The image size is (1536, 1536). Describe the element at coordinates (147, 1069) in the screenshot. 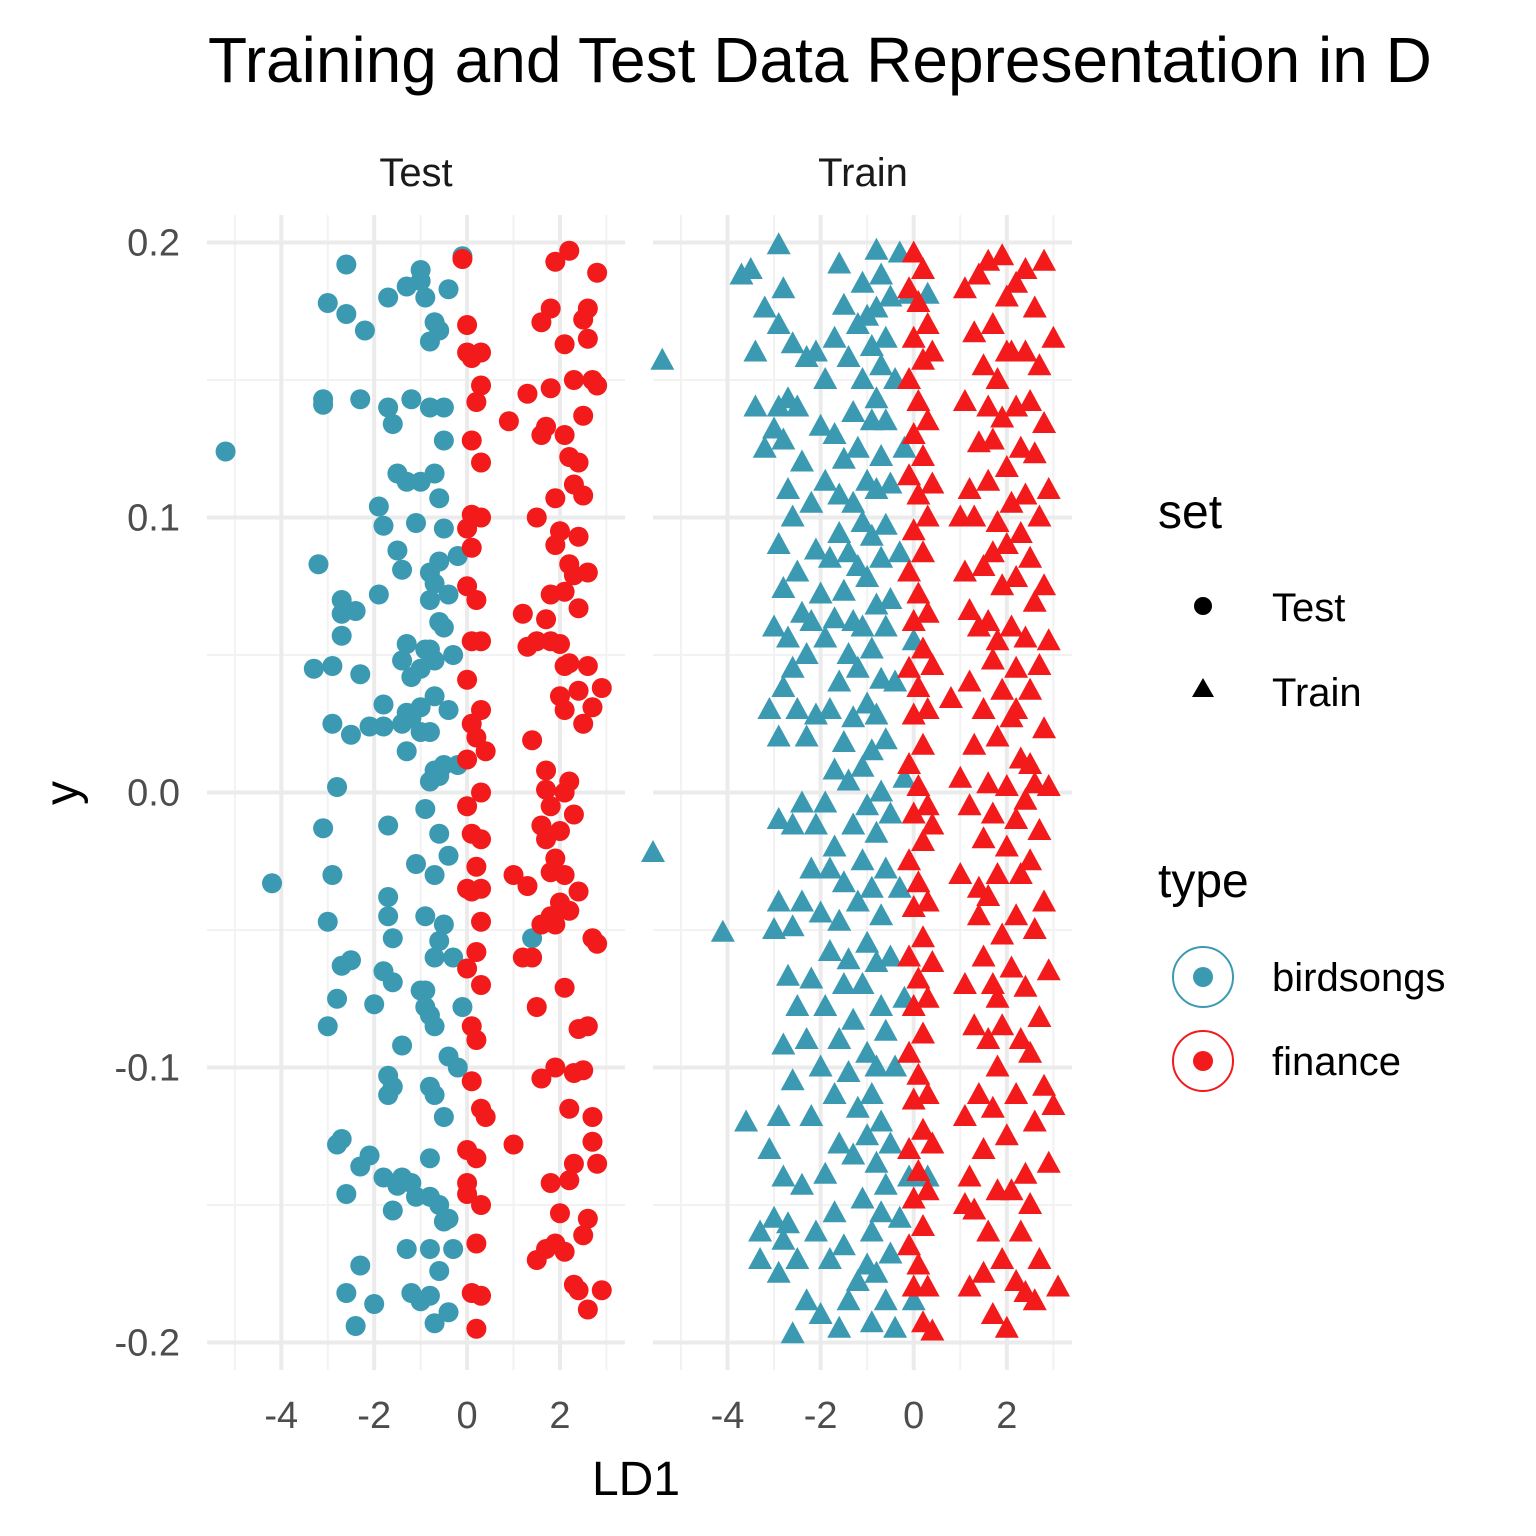

I see `y-tick-label: -0.1` at that location.